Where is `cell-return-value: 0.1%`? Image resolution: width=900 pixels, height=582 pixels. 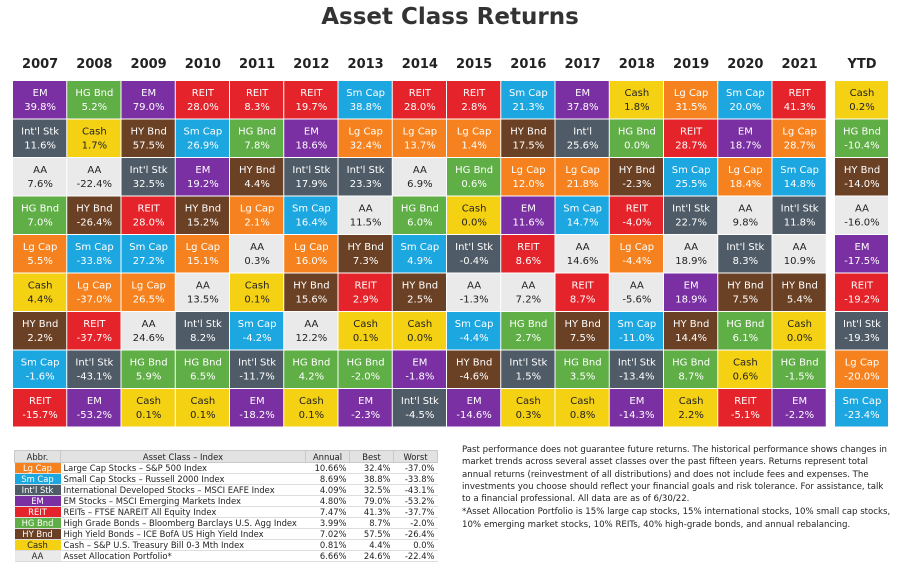
cell-return-value: 0.1% is located at coordinates (311, 415).